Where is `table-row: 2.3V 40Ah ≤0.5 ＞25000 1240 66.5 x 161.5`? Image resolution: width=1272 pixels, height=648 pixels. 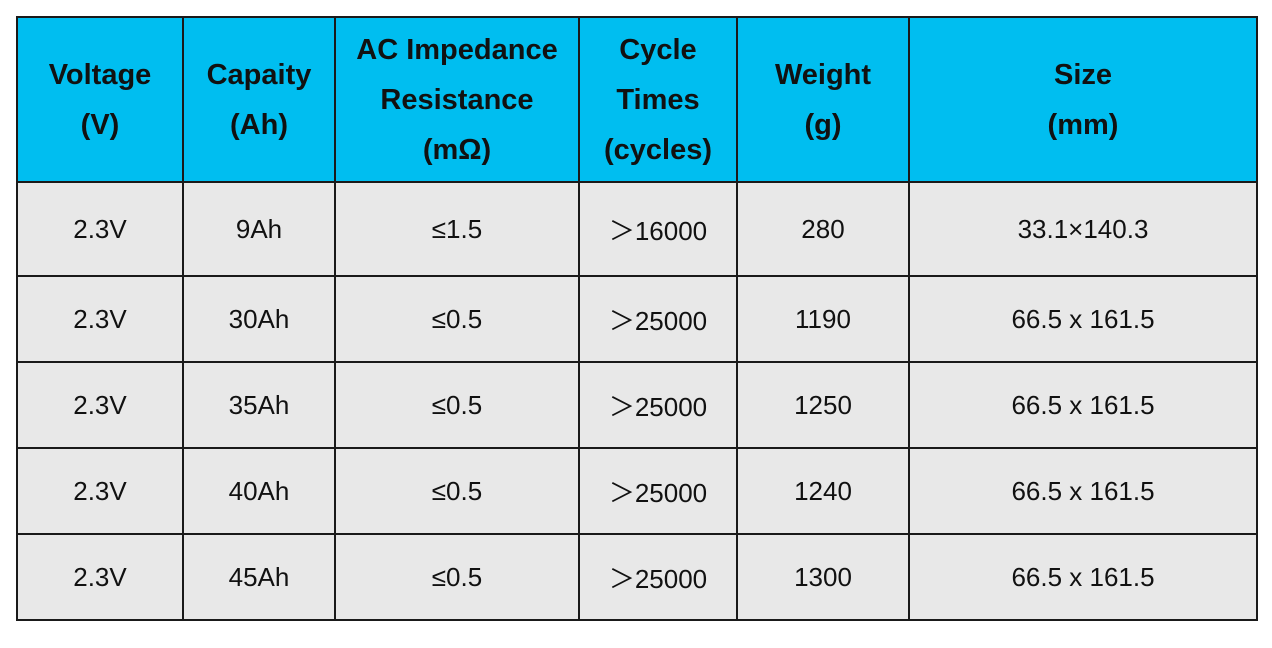 table-row: 2.3V 40Ah ≤0.5 ＞25000 1240 66.5 x 161.5 is located at coordinates (637, 491).